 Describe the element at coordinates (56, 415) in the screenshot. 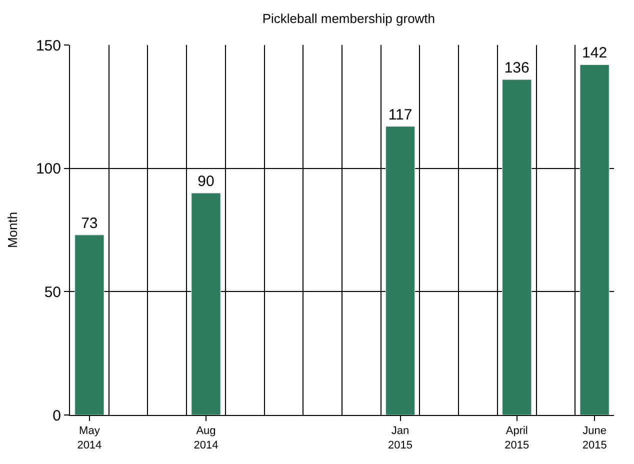

I see `y-tick-label: 0` at that location.